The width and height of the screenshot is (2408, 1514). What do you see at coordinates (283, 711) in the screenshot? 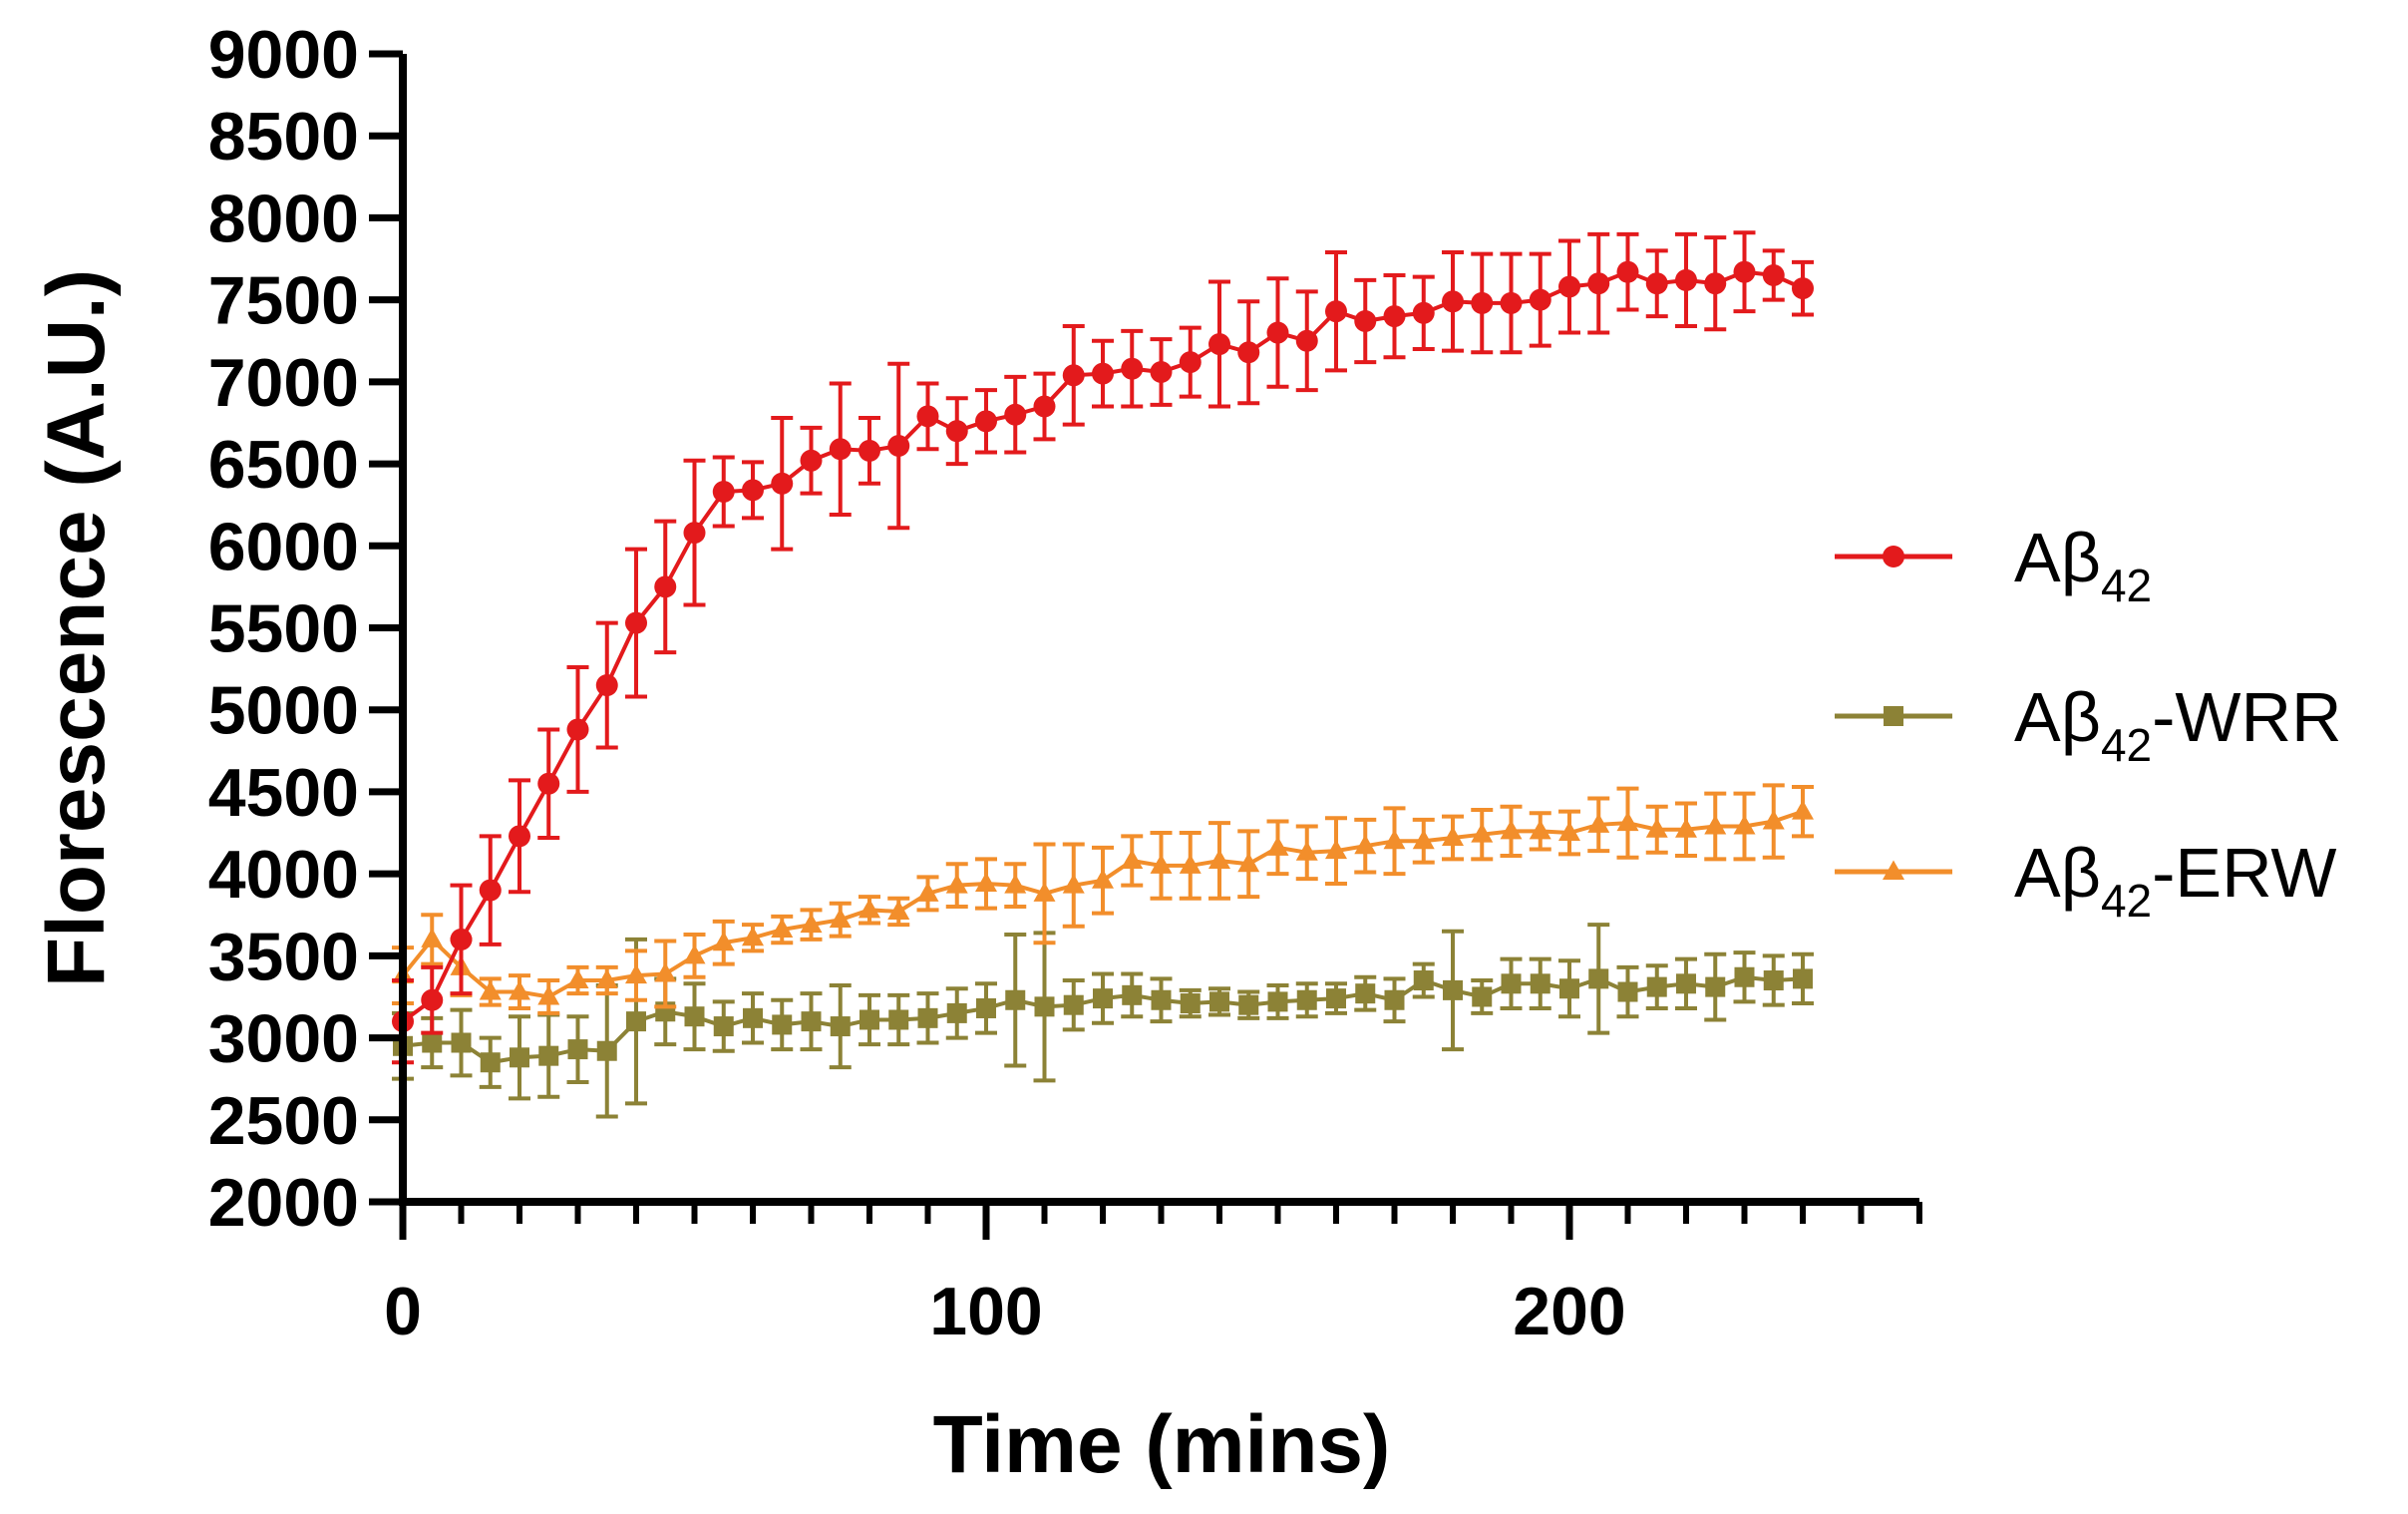
I see `y-tick-label: 5000` at bounding box center [283, 711].